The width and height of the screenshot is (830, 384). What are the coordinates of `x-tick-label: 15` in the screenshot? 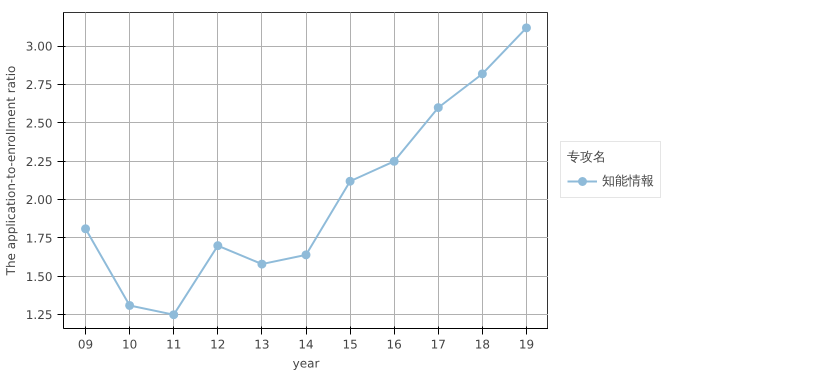 It's located at (350, 345).